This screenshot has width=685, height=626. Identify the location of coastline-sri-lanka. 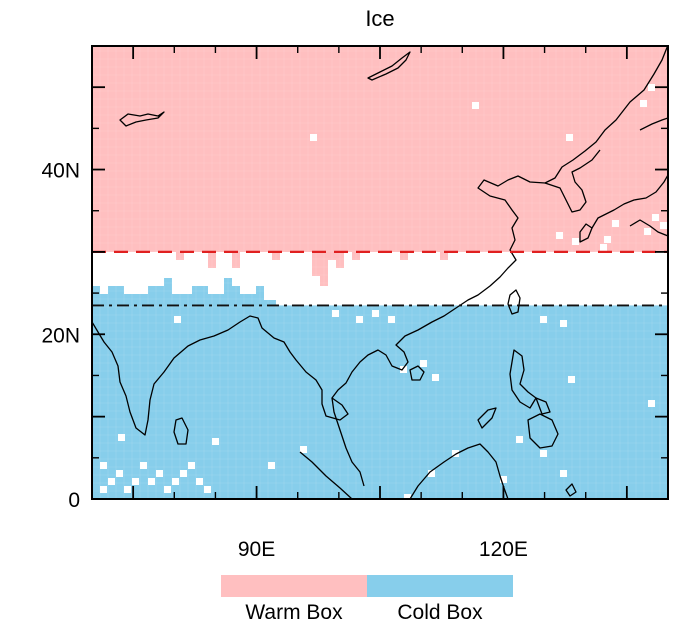
(181, 431).